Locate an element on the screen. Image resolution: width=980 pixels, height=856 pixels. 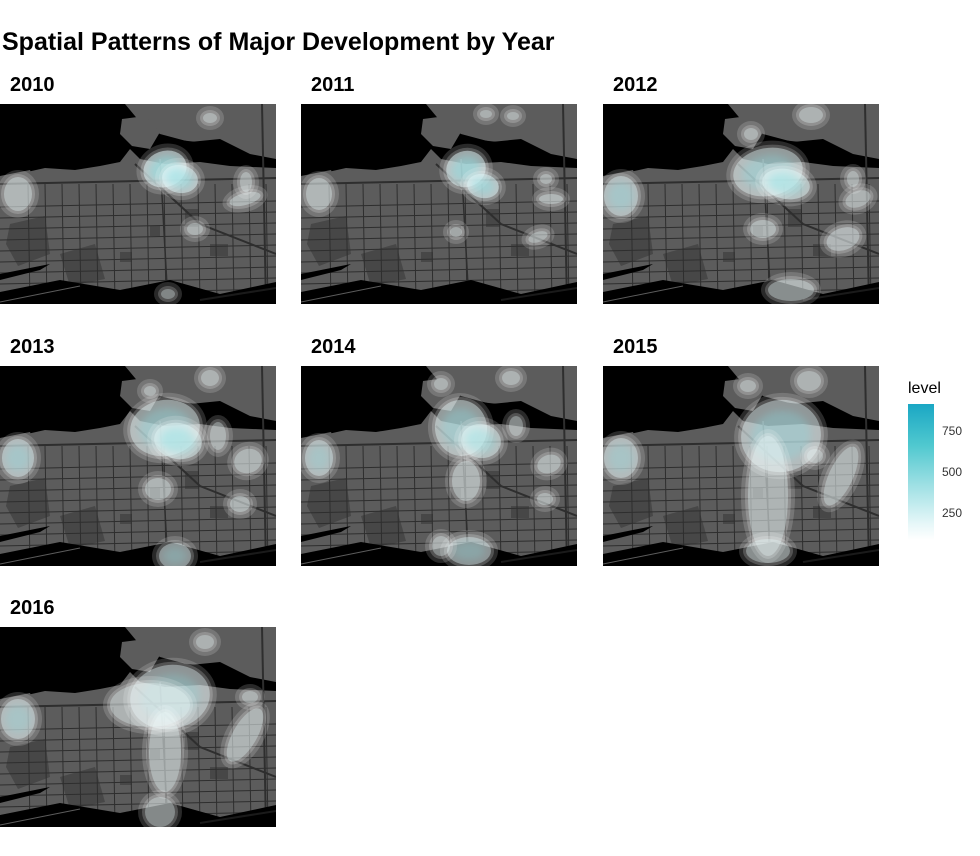
panel-label-2013: 2013 is located at coordinates (32, 347).